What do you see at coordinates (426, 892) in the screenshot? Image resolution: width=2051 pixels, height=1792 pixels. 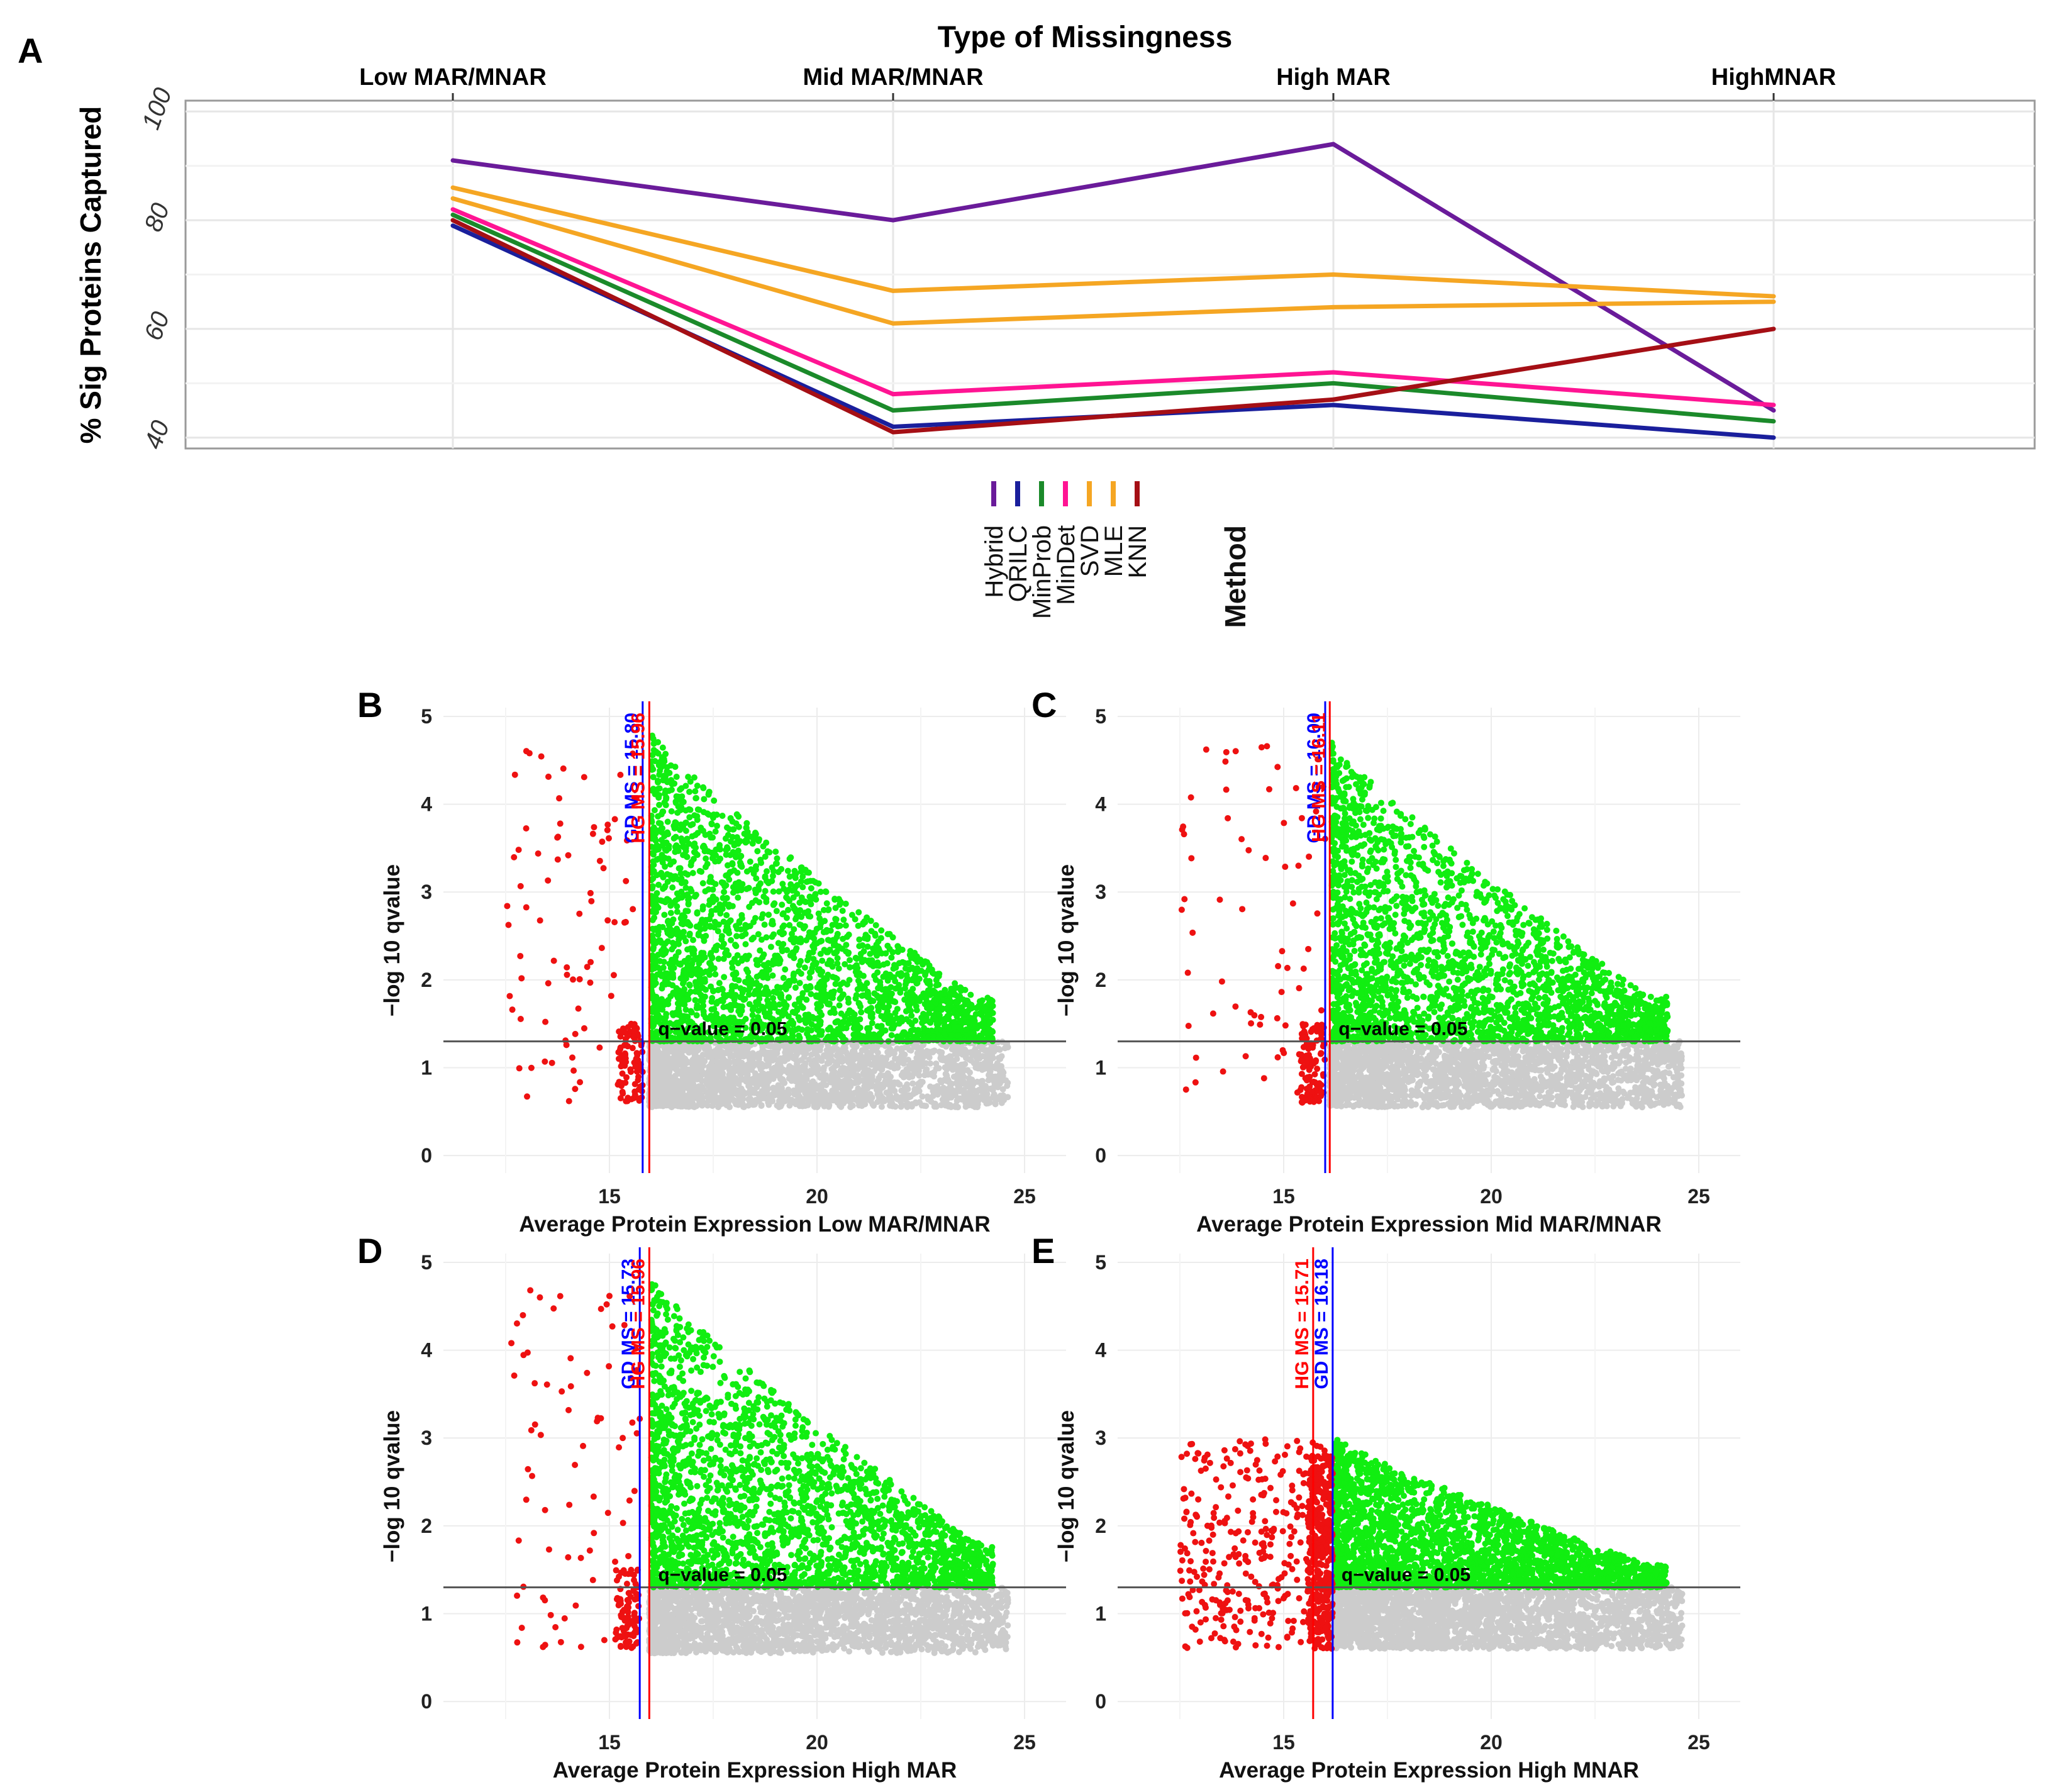 I see `scatter-y-tick-label: 3` at bounding box center [426, 892].